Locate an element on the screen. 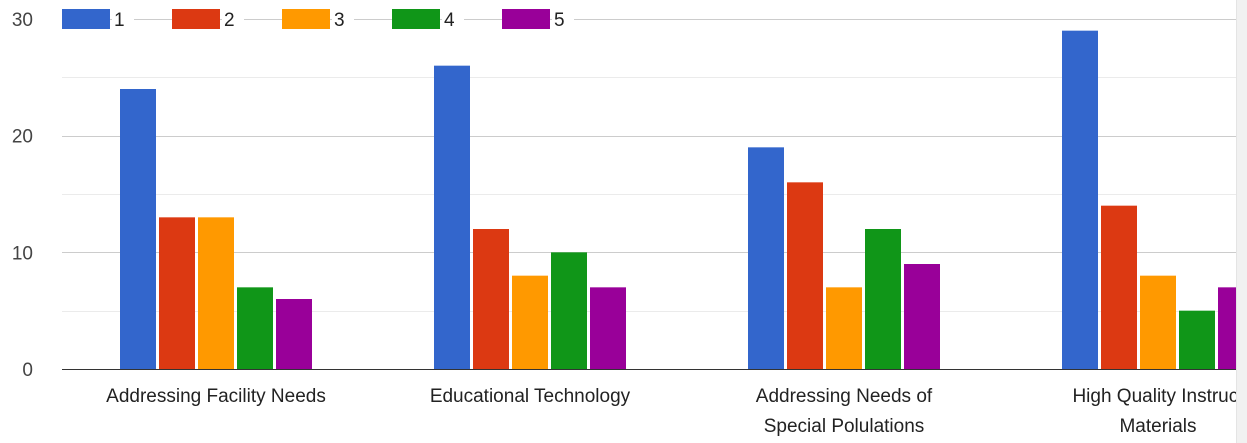 The width and height of the screenshot is (1247, 443). legend-label: 2 is located at coordinates (229, 20).